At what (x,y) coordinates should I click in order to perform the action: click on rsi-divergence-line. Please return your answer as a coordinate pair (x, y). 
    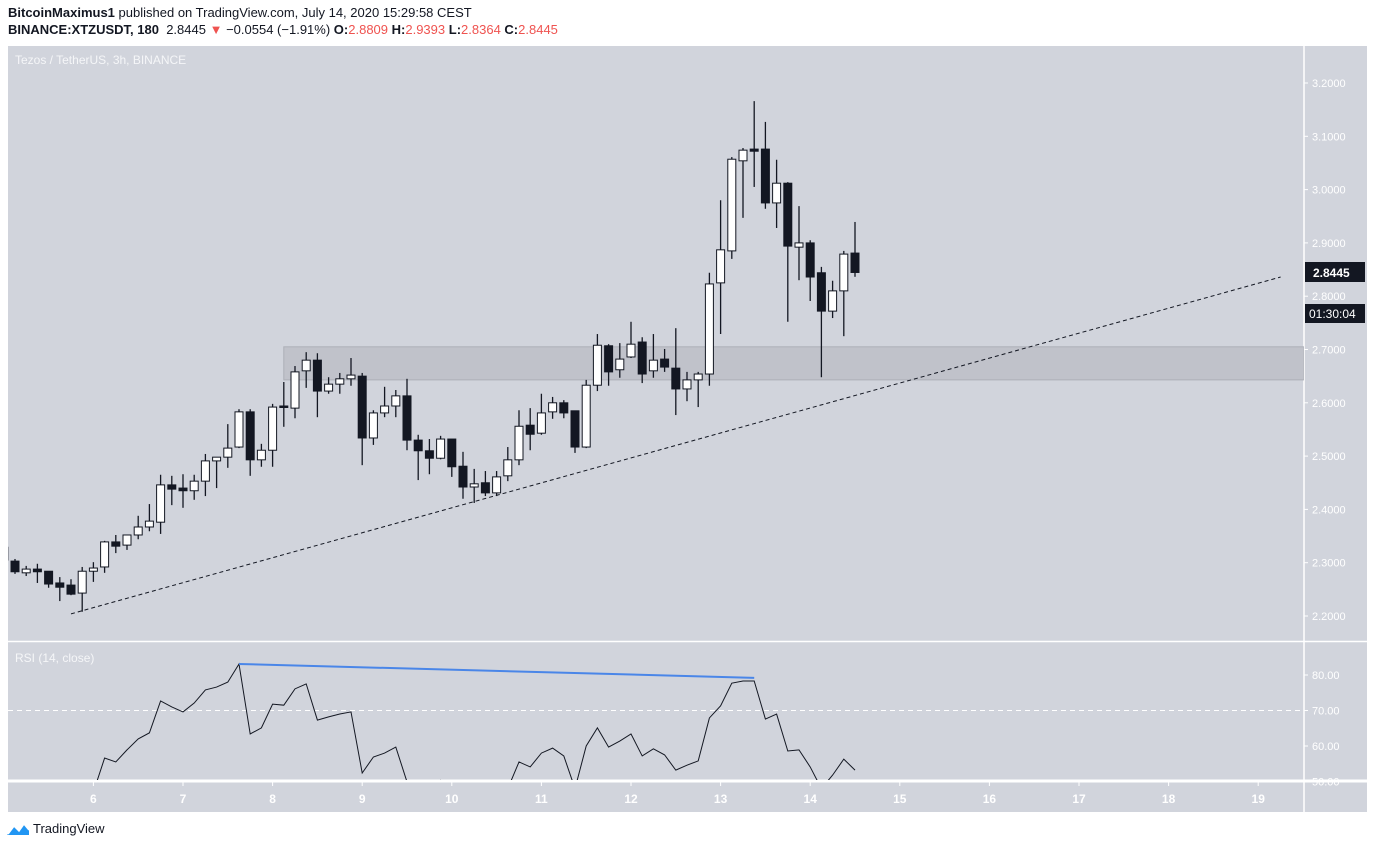
    Looking at the image, I should click on (496, 670).